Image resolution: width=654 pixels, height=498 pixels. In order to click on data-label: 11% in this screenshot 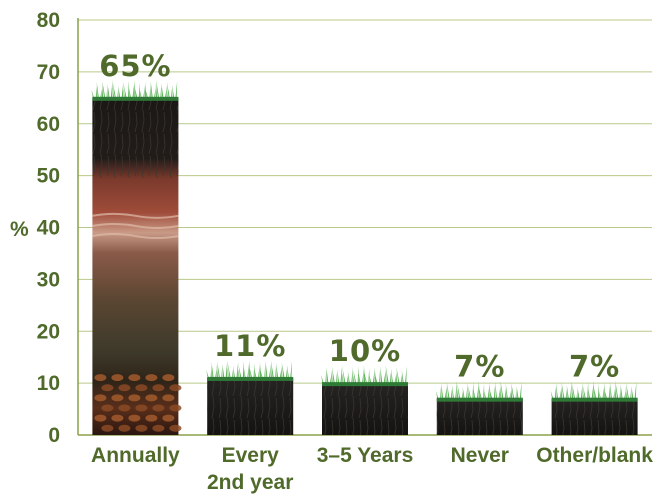, I will do `click(250, 346)`.